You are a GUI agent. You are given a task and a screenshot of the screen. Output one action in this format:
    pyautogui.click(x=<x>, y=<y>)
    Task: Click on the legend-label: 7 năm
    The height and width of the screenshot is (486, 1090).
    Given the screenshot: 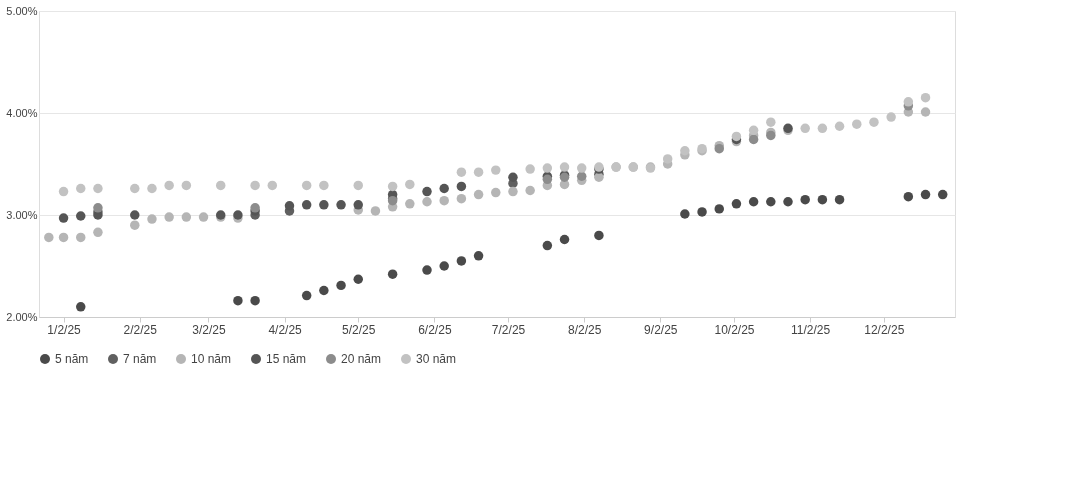 What is the action you would take?
    pyautogui.click(x=140, y=359)
    